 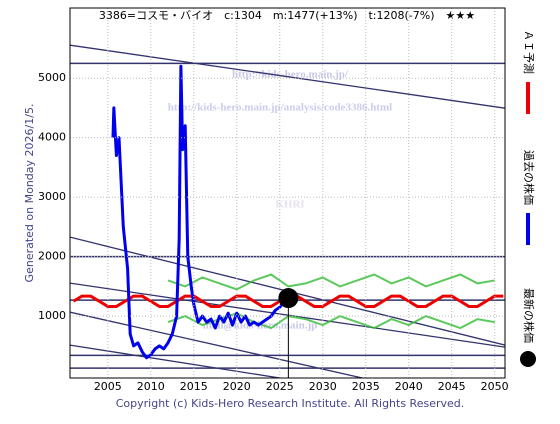 I want to click on x-tick-label: 2030, so click(x=323, y=386).